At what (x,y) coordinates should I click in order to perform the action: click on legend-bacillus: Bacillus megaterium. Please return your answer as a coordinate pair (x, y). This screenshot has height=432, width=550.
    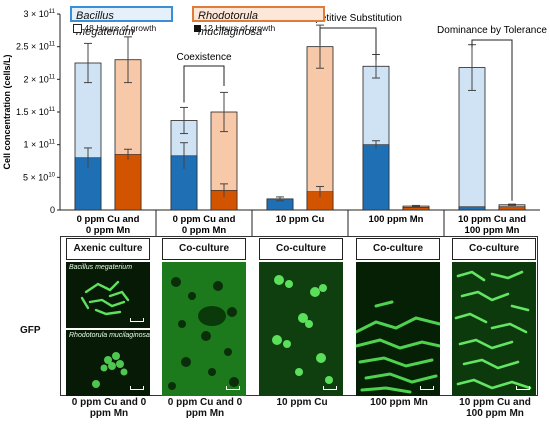
    Looking at the image, I should click on (121, 22).